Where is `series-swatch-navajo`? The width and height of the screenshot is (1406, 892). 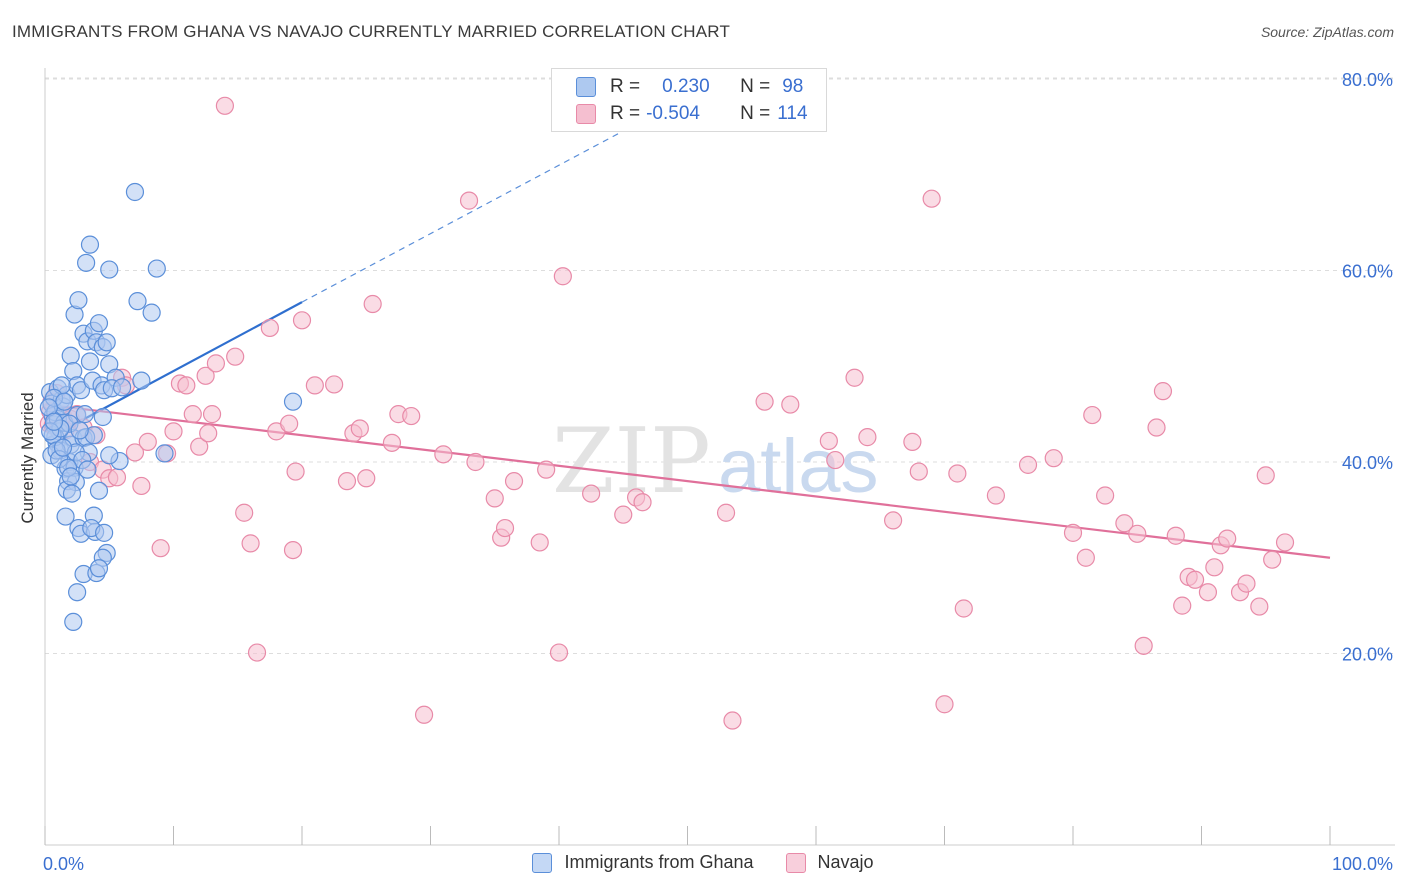
series-swatch-navajo is located at coordinates (795, 862).